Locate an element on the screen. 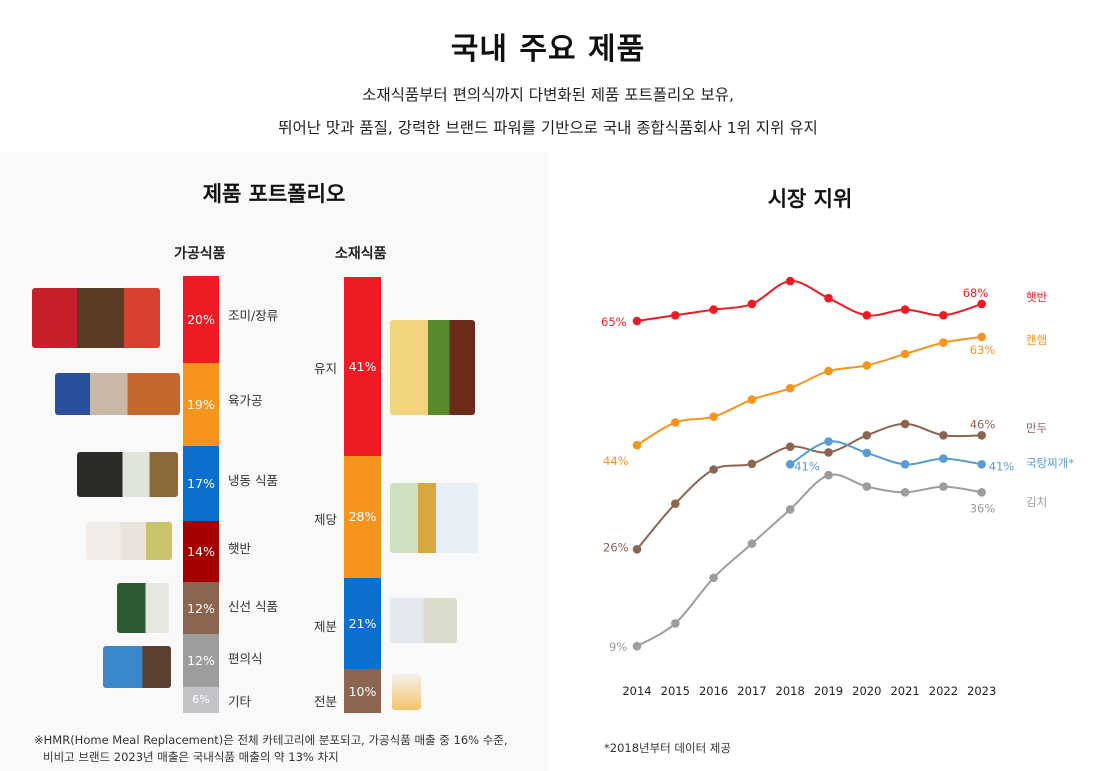 This screenshot has width=1096, height=771. category-label-1: 유지 is located at coordinates (326, 369).